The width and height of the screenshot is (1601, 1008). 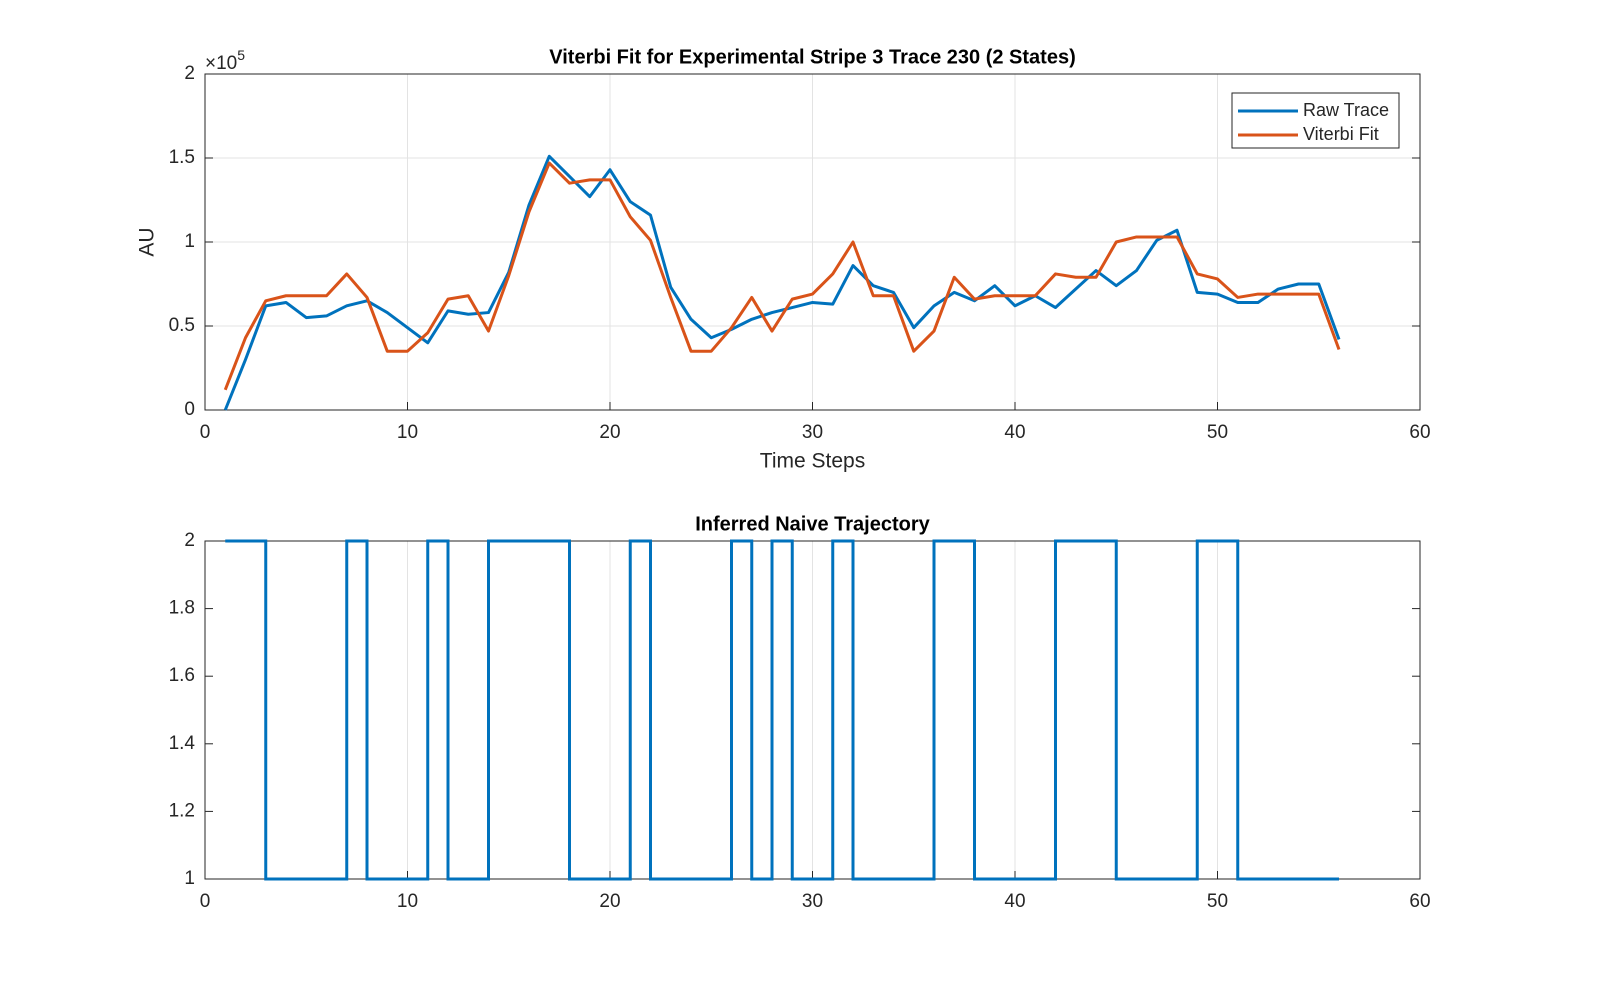 I want to click on y-multiplier-base: ×10, so click(x=221, y=63).